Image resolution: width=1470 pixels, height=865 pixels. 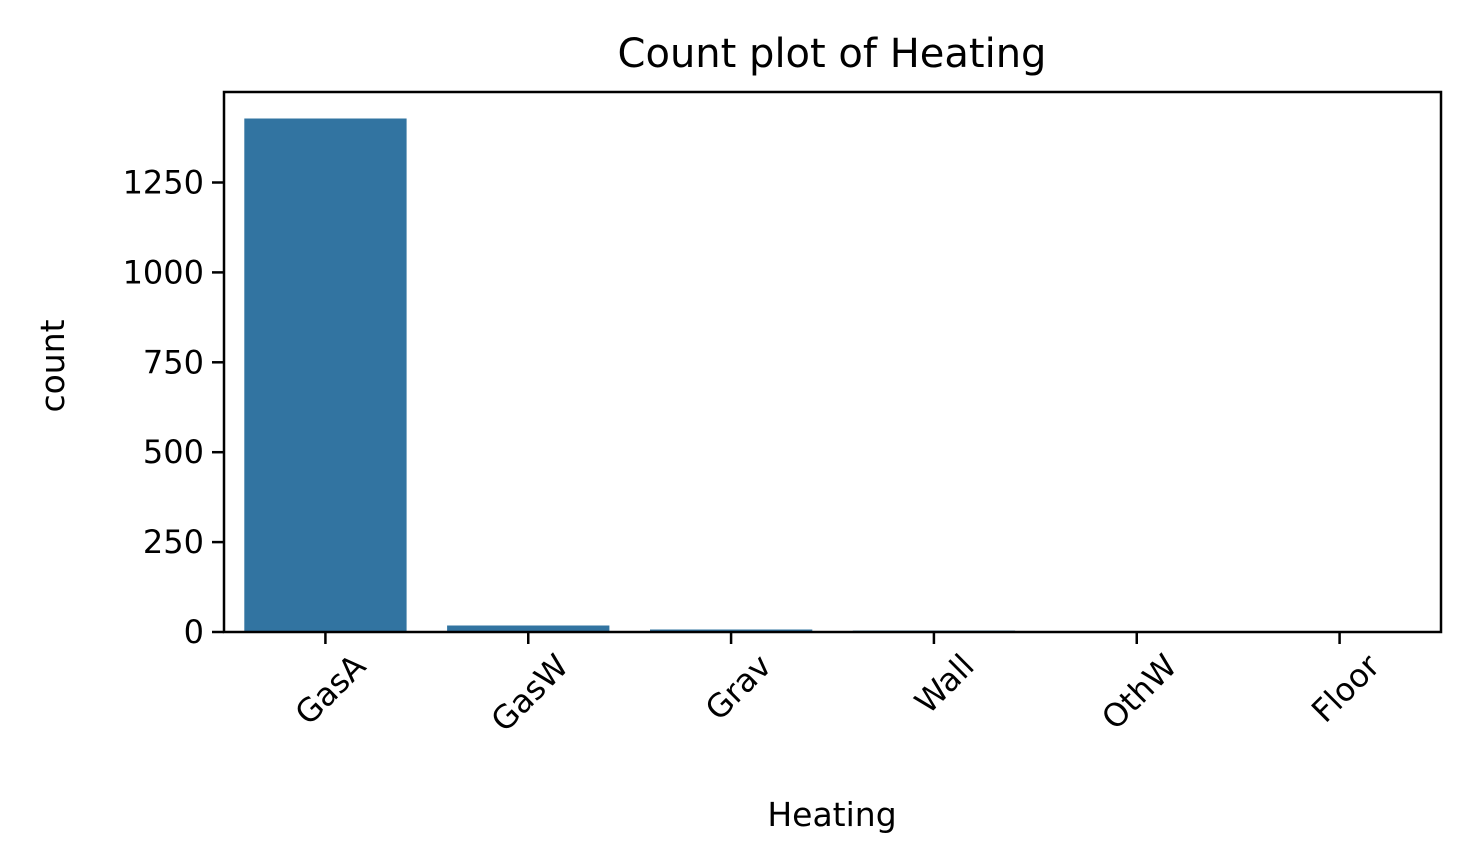 I want to click on x-tick-label: Wall, so click(x=944, y=684).